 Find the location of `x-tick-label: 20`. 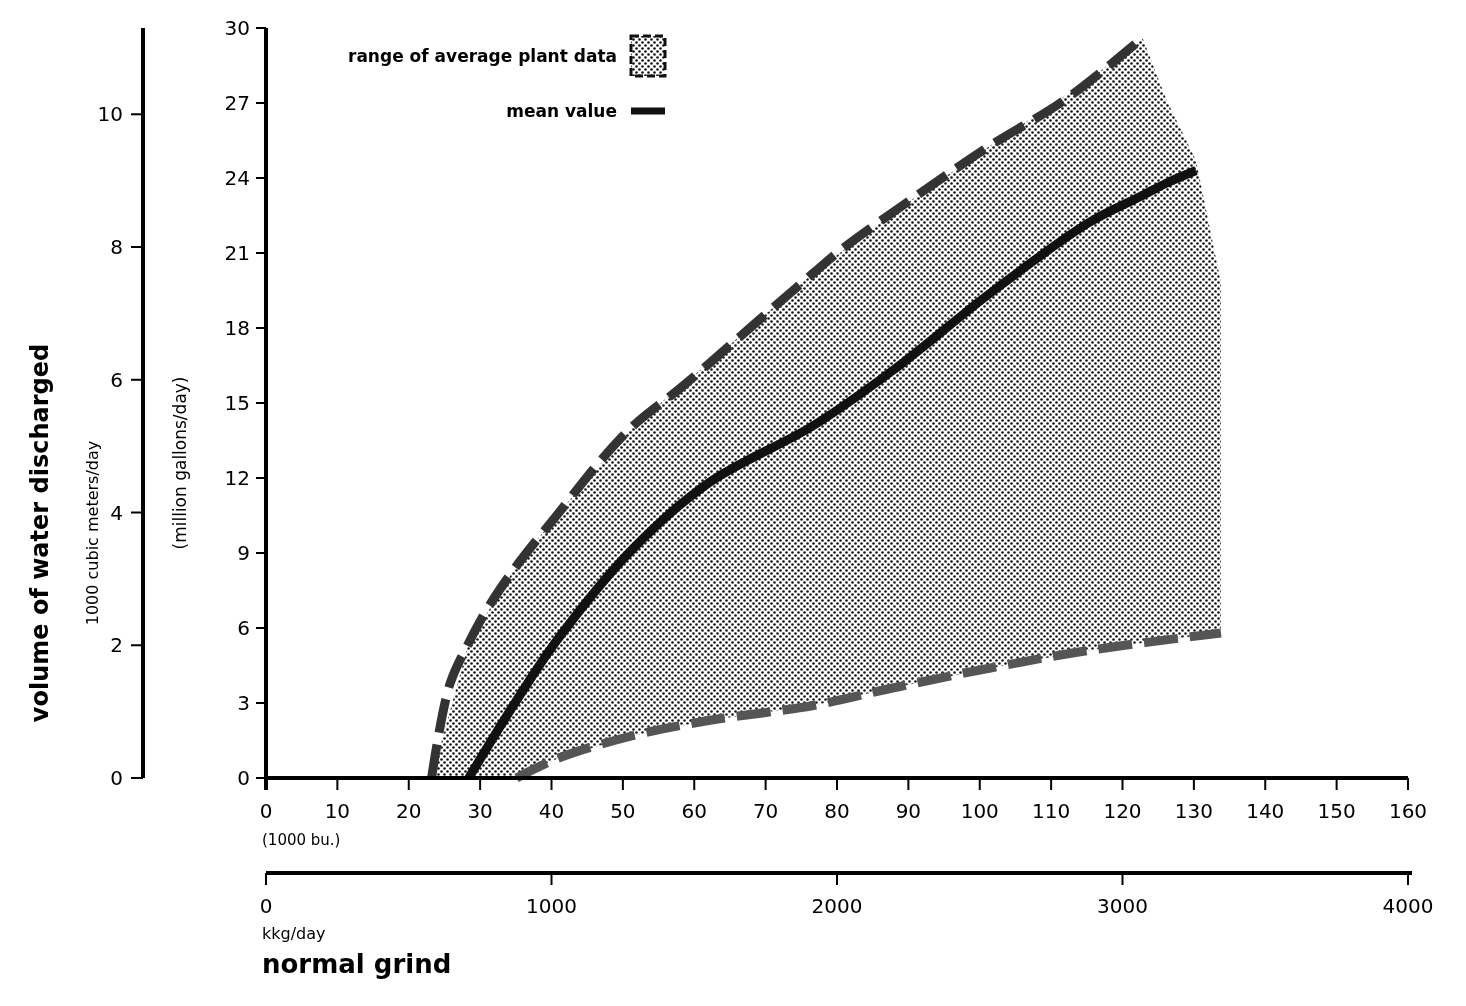

x-tick-label: 20 is located at coordinates (409, 811).